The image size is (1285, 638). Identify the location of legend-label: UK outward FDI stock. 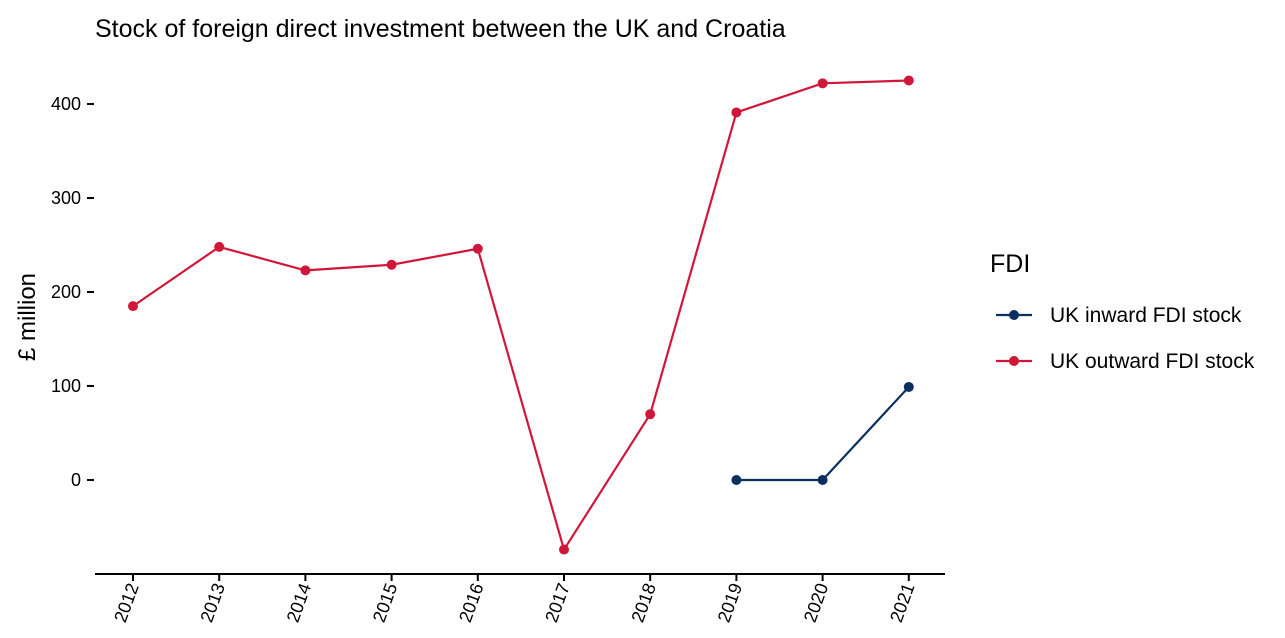
(1152, 361).